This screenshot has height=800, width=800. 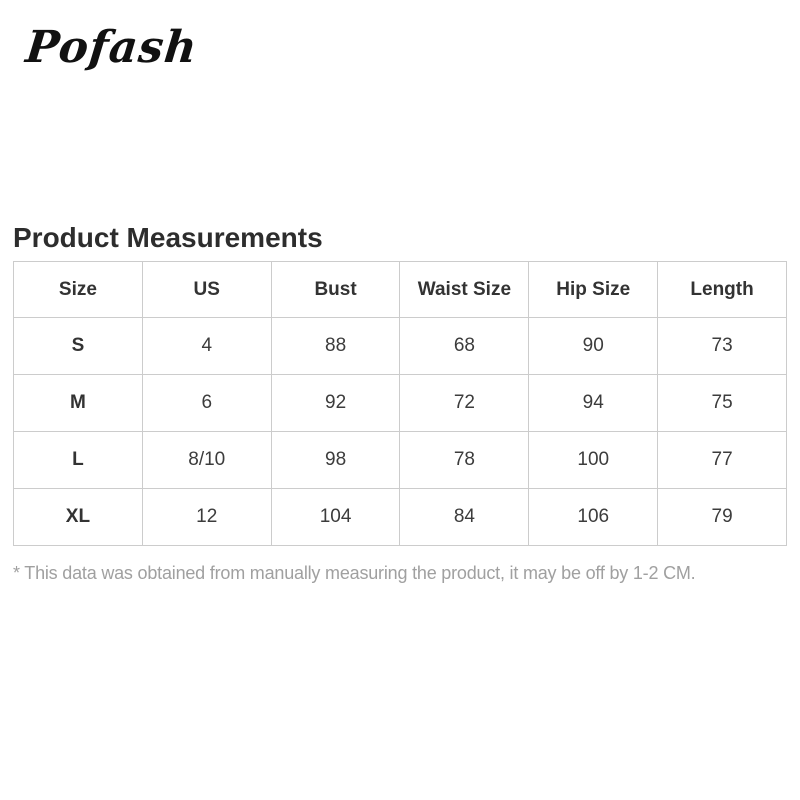 I want to click on table-row-s: S 4 88 68 90 73, so click(x=400, y=346).